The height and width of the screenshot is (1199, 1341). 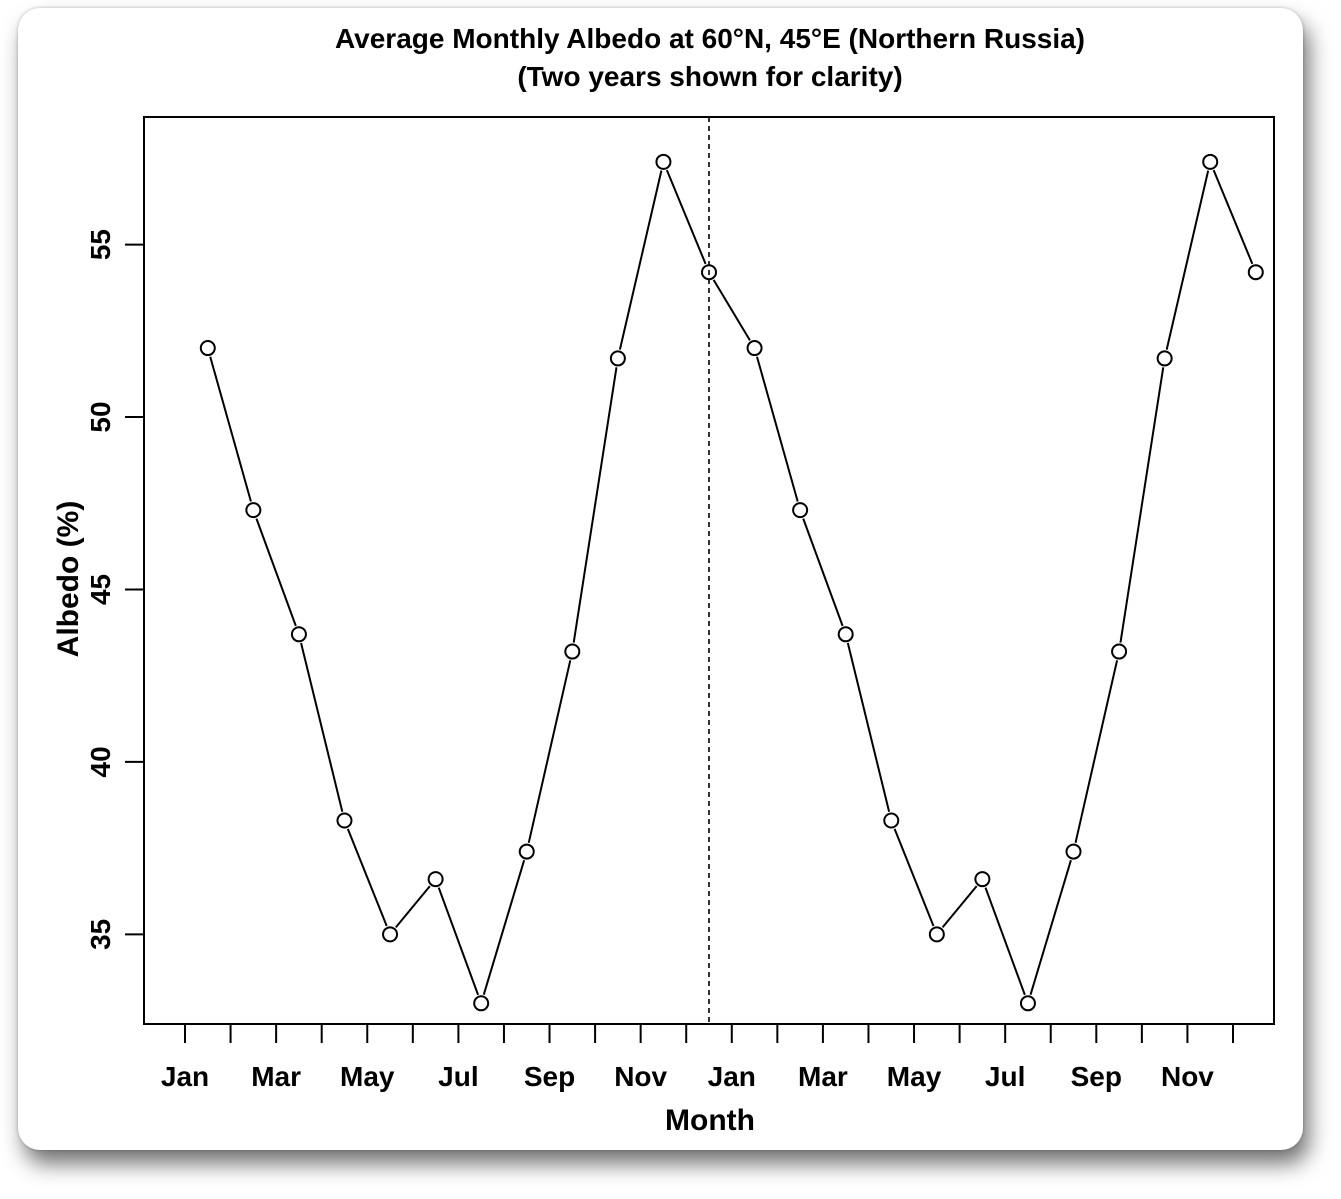 What do you see at coordinates (100, 934) in the screenshot?
I see `y-tick-label: 35` at bounding box center [100, 934].